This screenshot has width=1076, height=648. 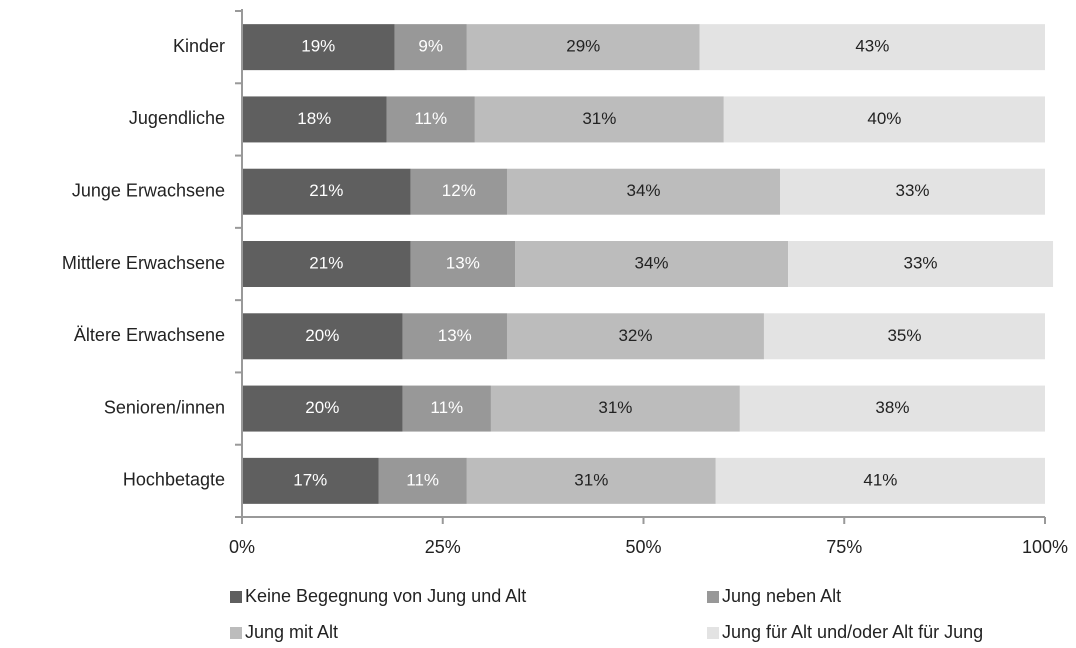 I want to click on category-label: Jugendliche, so click(x=177, y=118).